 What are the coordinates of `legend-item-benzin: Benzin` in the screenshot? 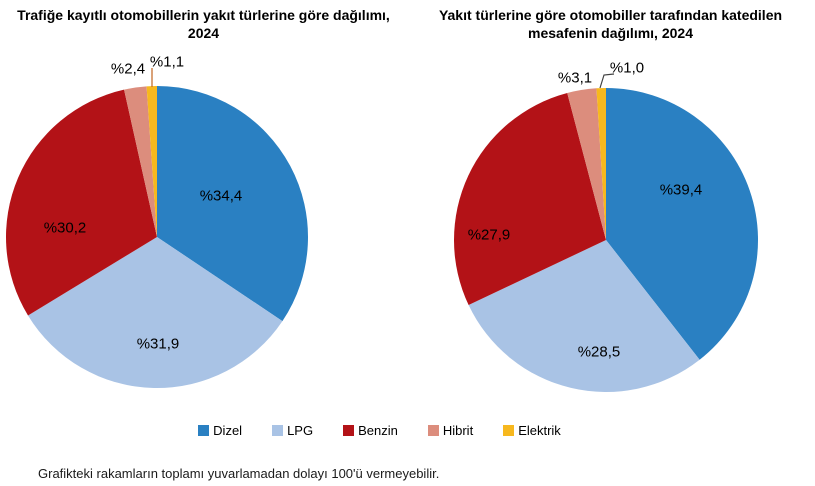 It's located at (370, 430).